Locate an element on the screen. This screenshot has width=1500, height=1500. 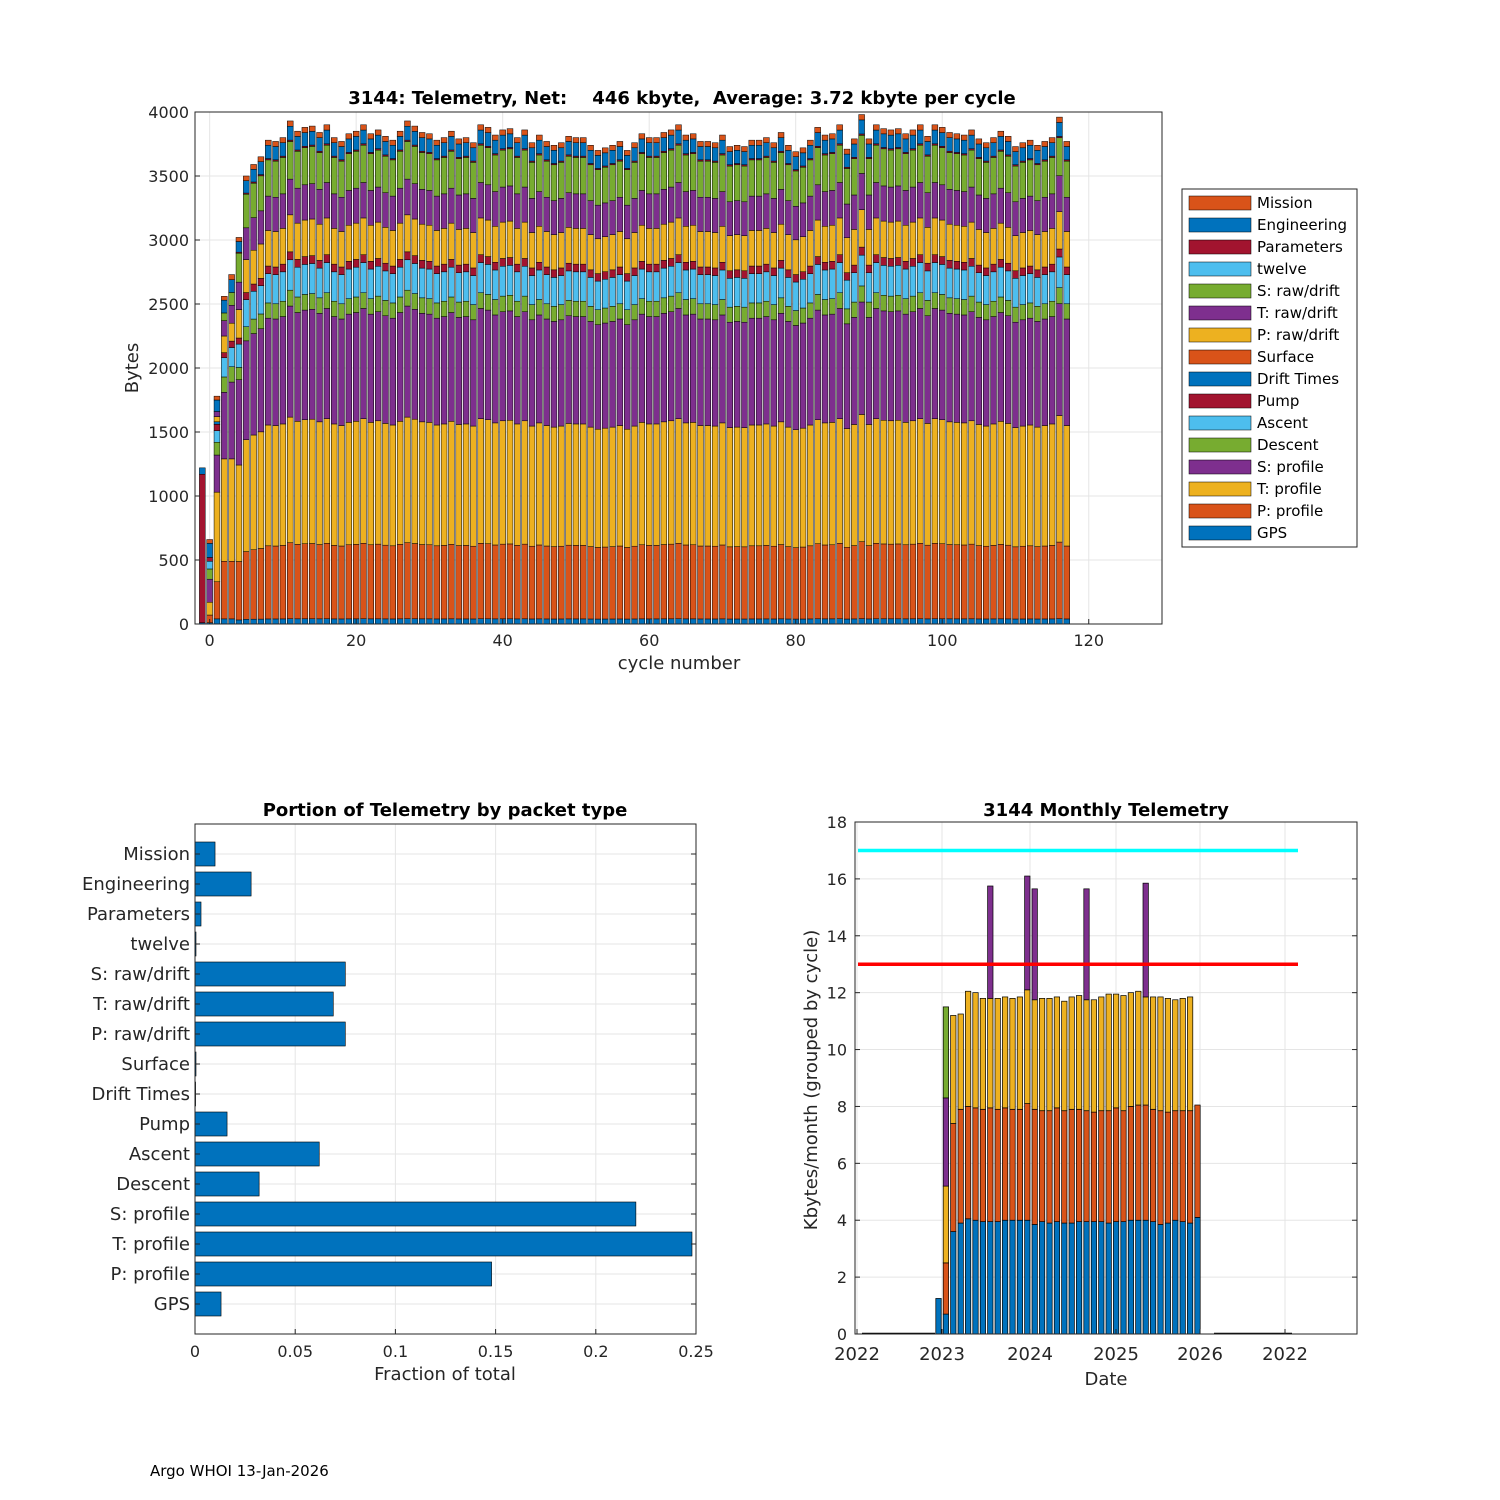
bl-xlabel: Fraction of total is located at coordinates (445, 1374).